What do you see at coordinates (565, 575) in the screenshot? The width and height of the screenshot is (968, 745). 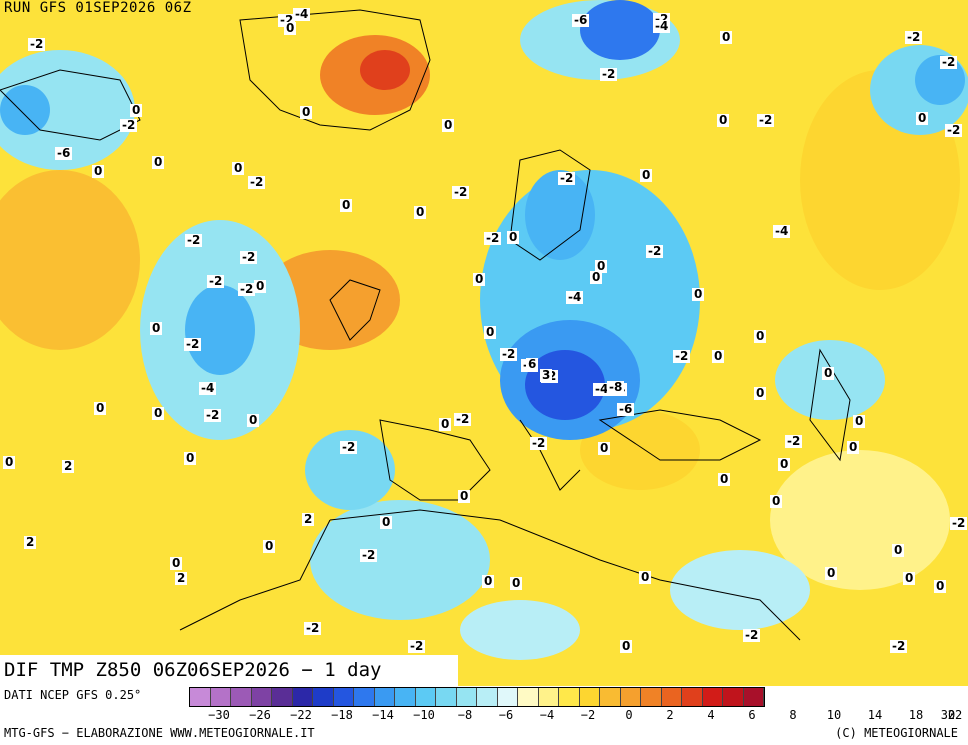 I see `north-africa-coast` at bounding box center [565, 575].